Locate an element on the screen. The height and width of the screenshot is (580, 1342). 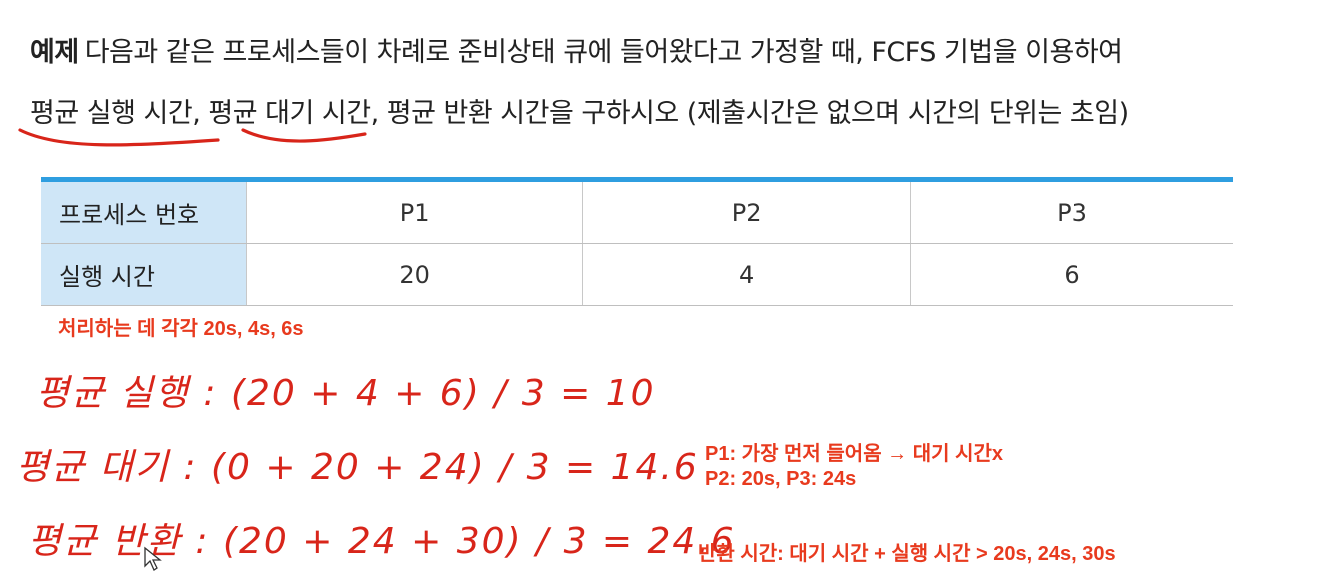
table-cell: P1 is located at coordinates (414, 211).